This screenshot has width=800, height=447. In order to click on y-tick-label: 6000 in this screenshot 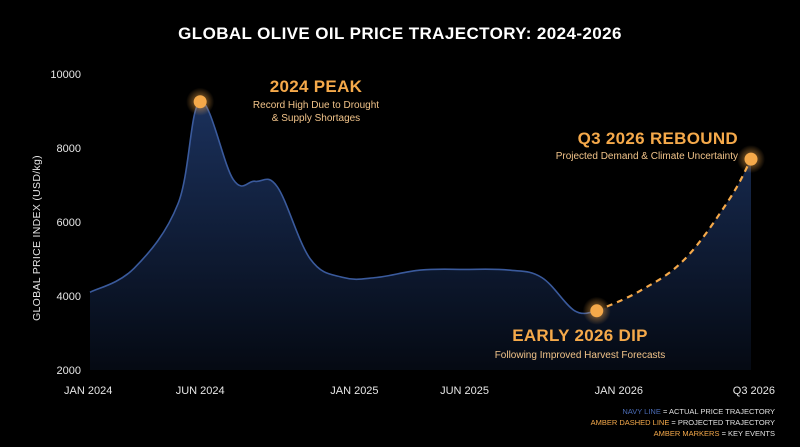, I will do `click(69, 223)`.